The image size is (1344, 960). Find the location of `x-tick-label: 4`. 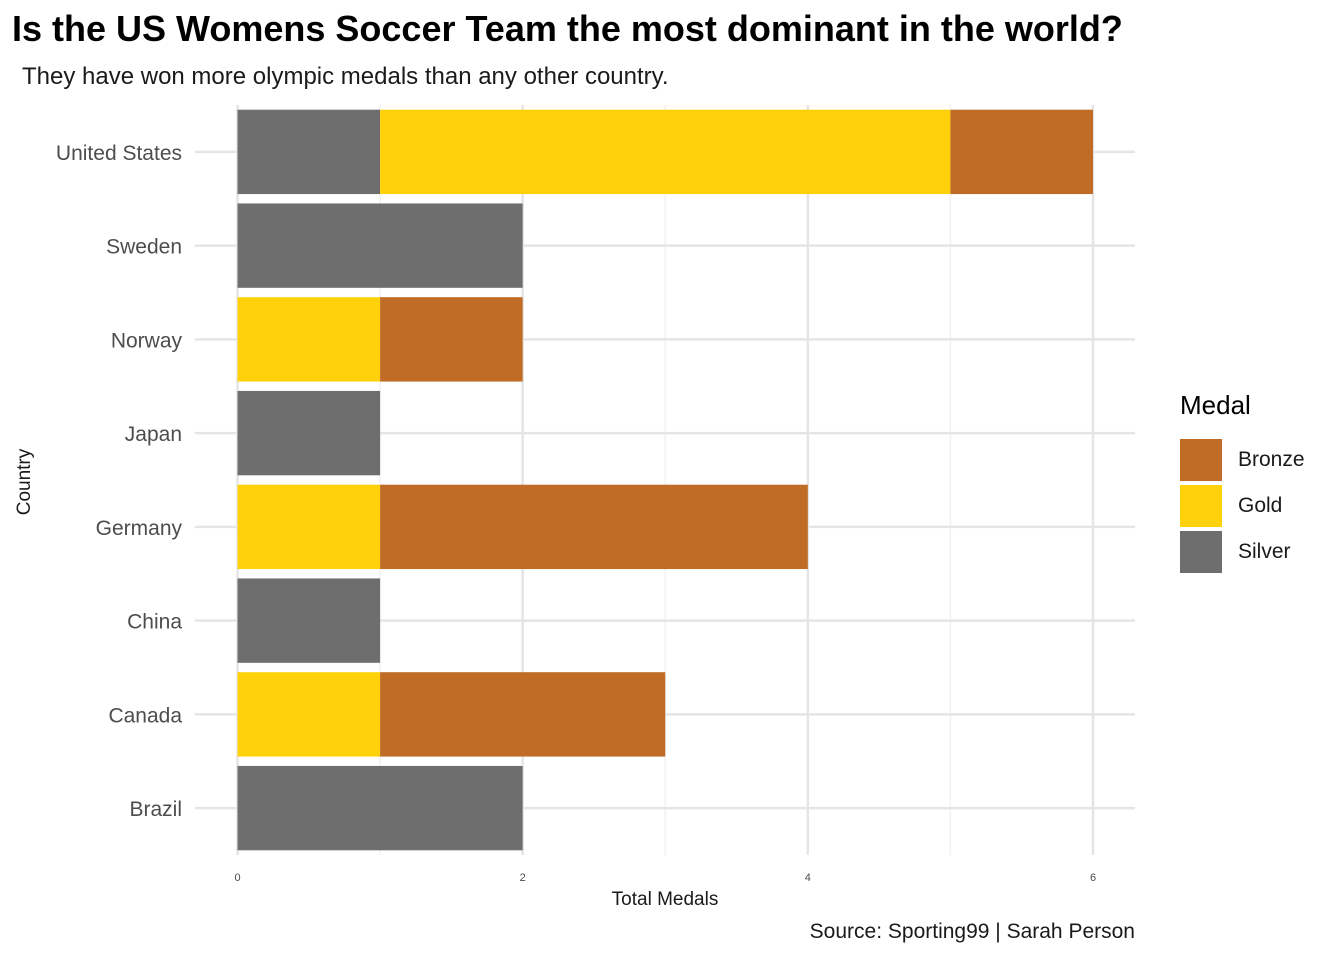

x-tick-label: 4 is located at coordinates (808, 878).